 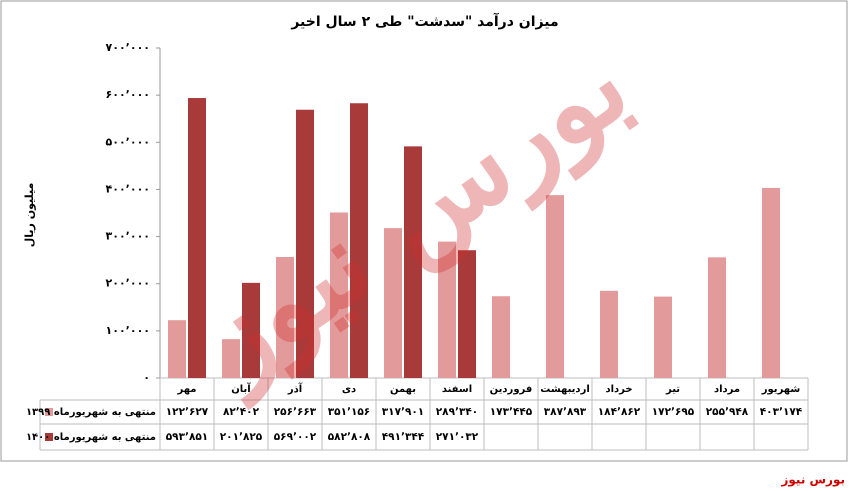 What do you see at coordinates (403, 389) in the screenshot?
I see `x-tick-label: بهمن` at bounding box center [403, 389].